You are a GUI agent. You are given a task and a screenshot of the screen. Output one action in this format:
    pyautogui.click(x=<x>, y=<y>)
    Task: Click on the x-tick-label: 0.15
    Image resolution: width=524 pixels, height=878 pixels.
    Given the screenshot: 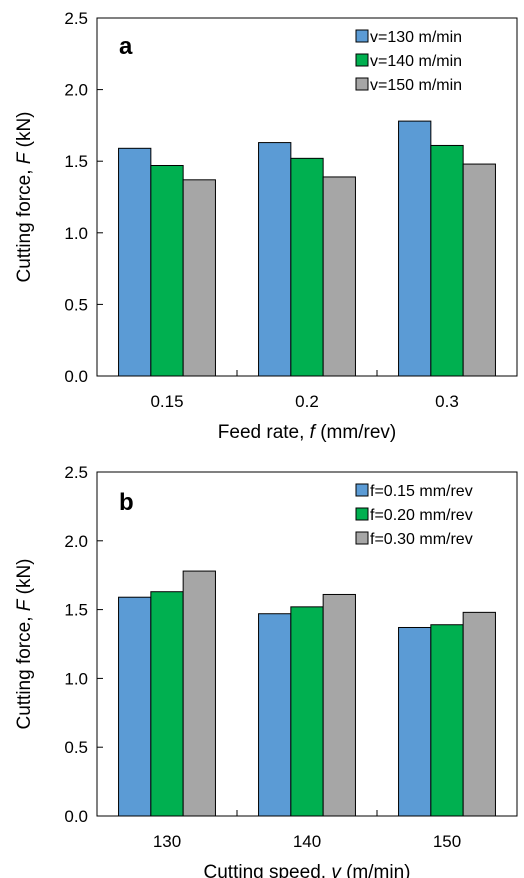 What is the action you would take?
    pyautogui.click(x=166, y=401)
    